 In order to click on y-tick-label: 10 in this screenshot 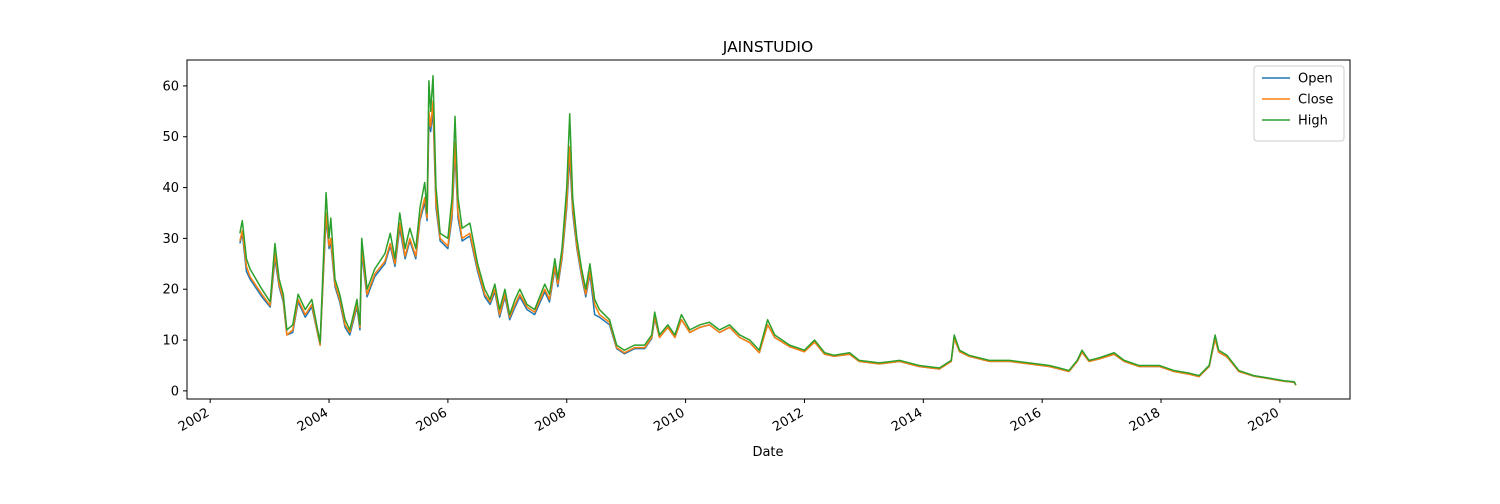, I will do `click(170, 341)`.